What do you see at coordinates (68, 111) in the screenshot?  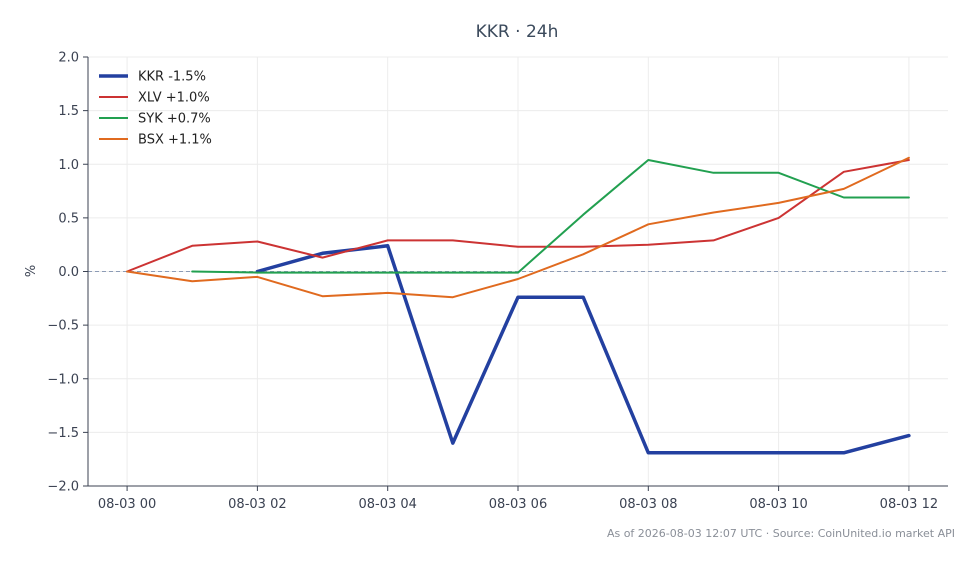 I see `y-tick-label: 1.5` at bounding box center [68, 111].